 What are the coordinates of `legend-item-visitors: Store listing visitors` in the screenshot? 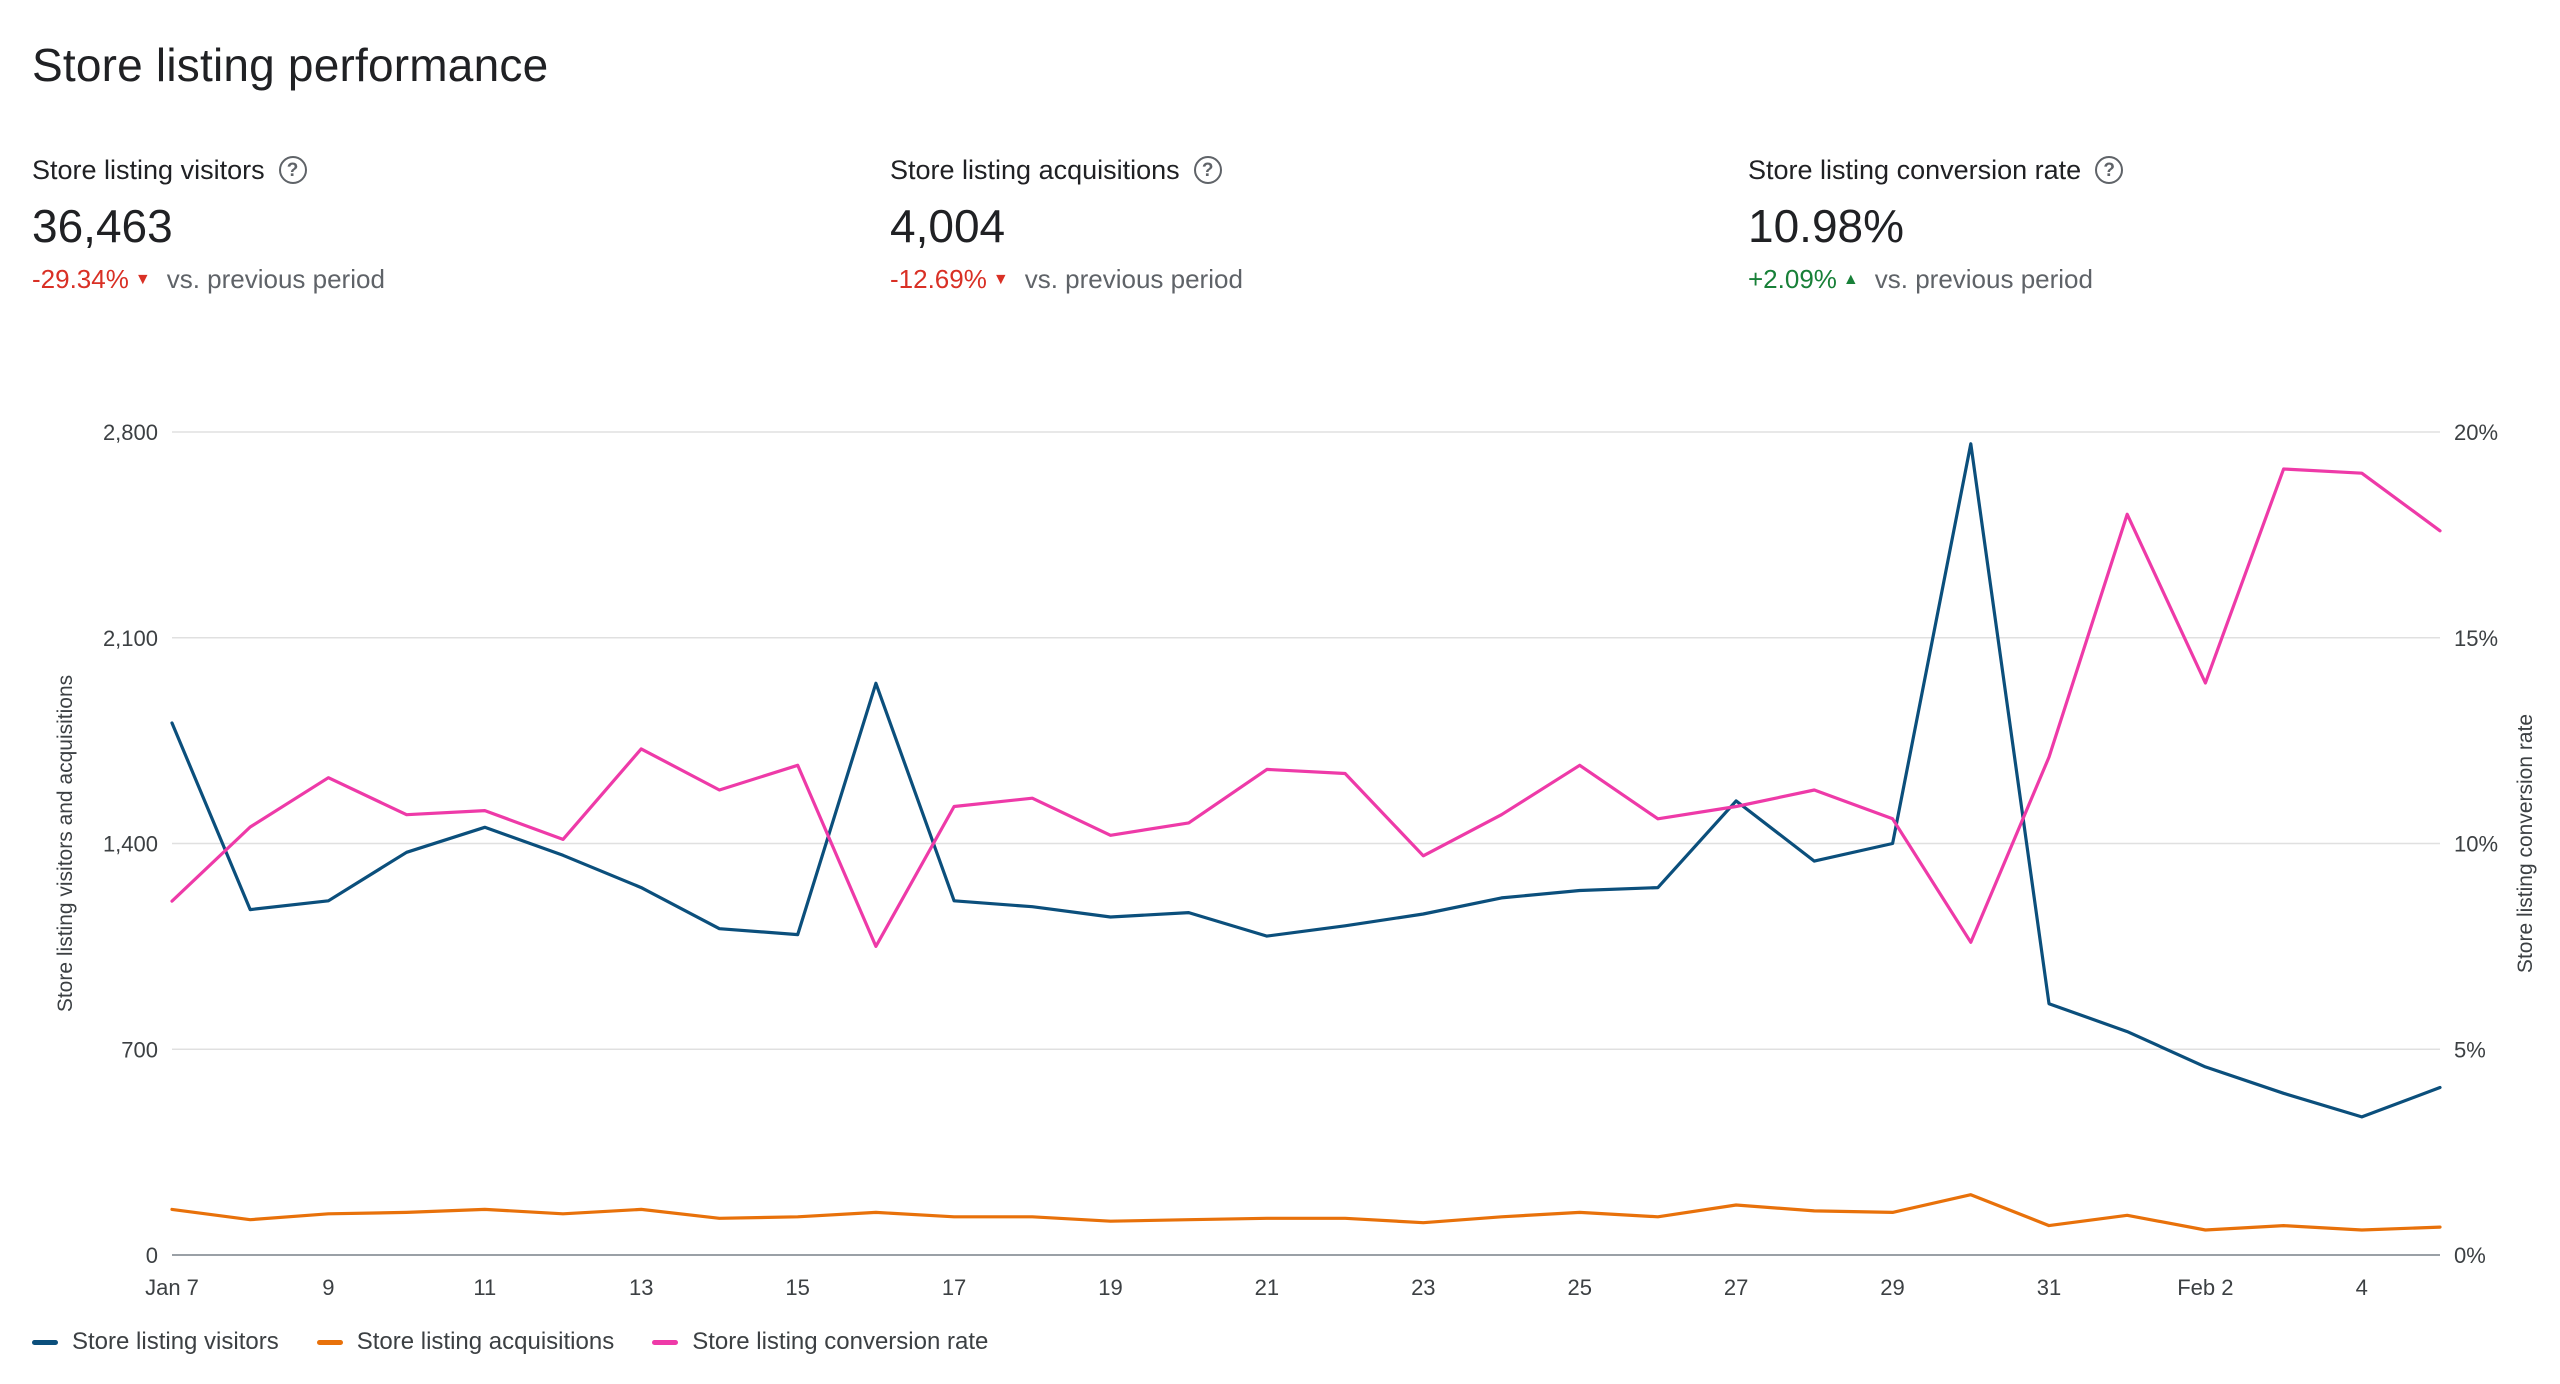 It's located at (155, 1342).